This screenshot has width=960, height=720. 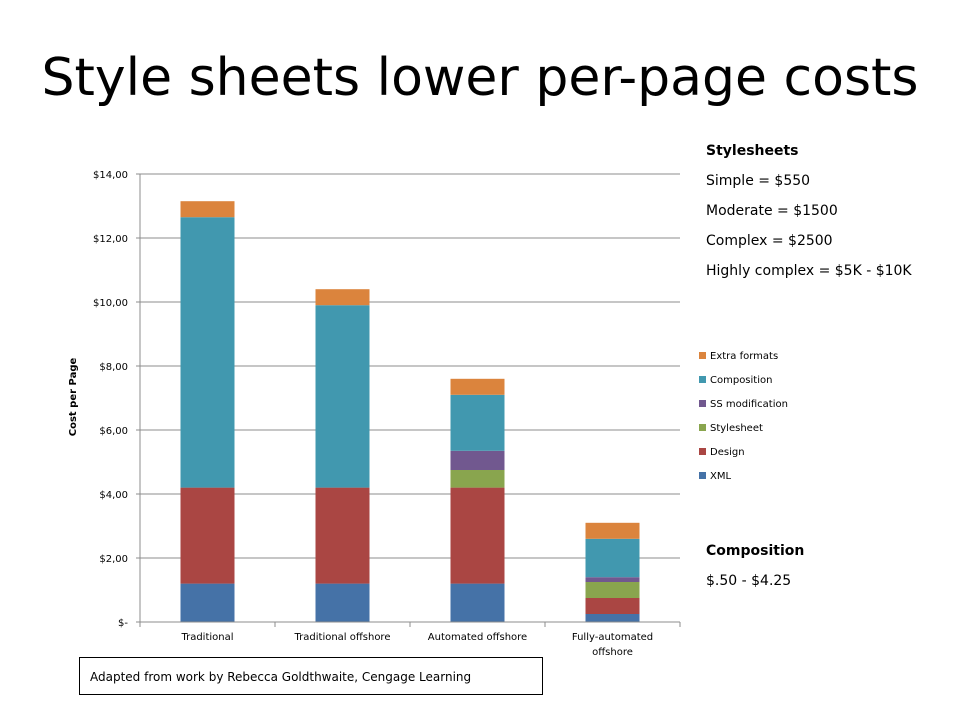 I want to click on stylesheet-highly-complex: Highly complex = $5K - $10K, so click(x=809, y=271).